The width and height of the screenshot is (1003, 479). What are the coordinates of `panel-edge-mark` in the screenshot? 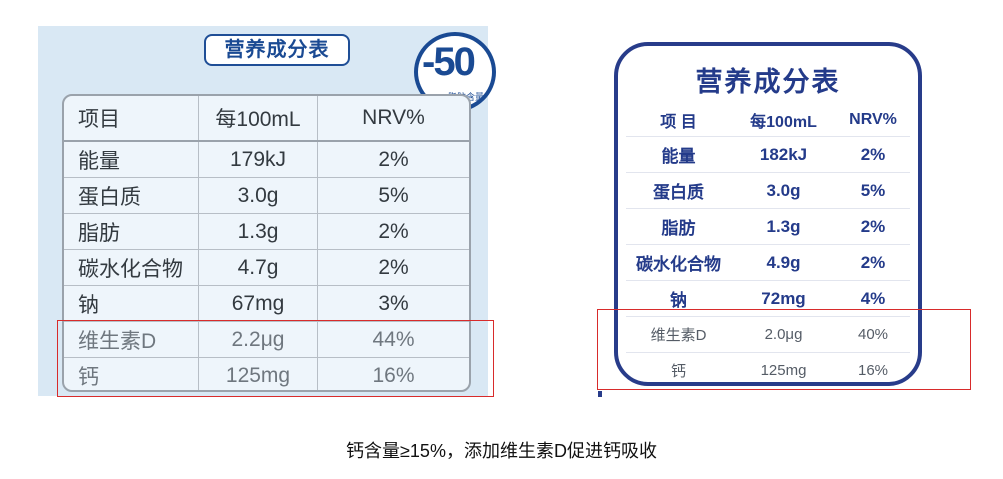 It's located at (600, 394).